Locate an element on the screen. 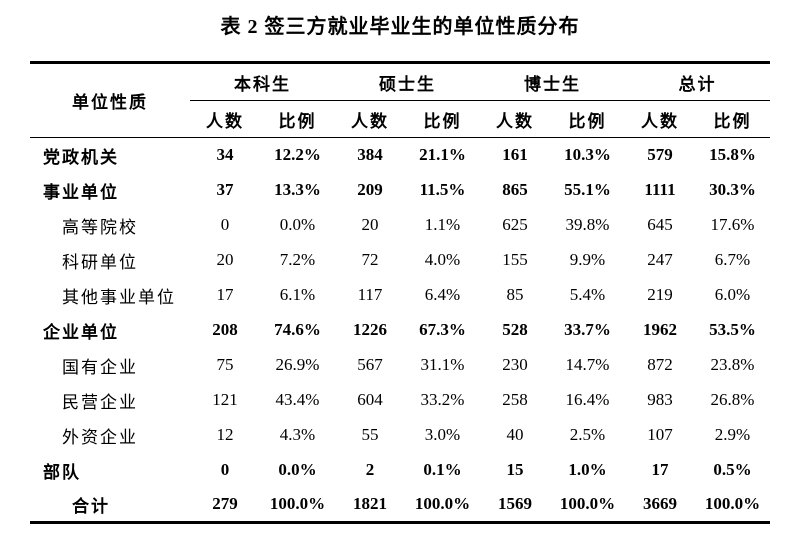 The width and height of the screenshot is (800, 544). group-header-total: 总计 is located at coordinates (697, 81).